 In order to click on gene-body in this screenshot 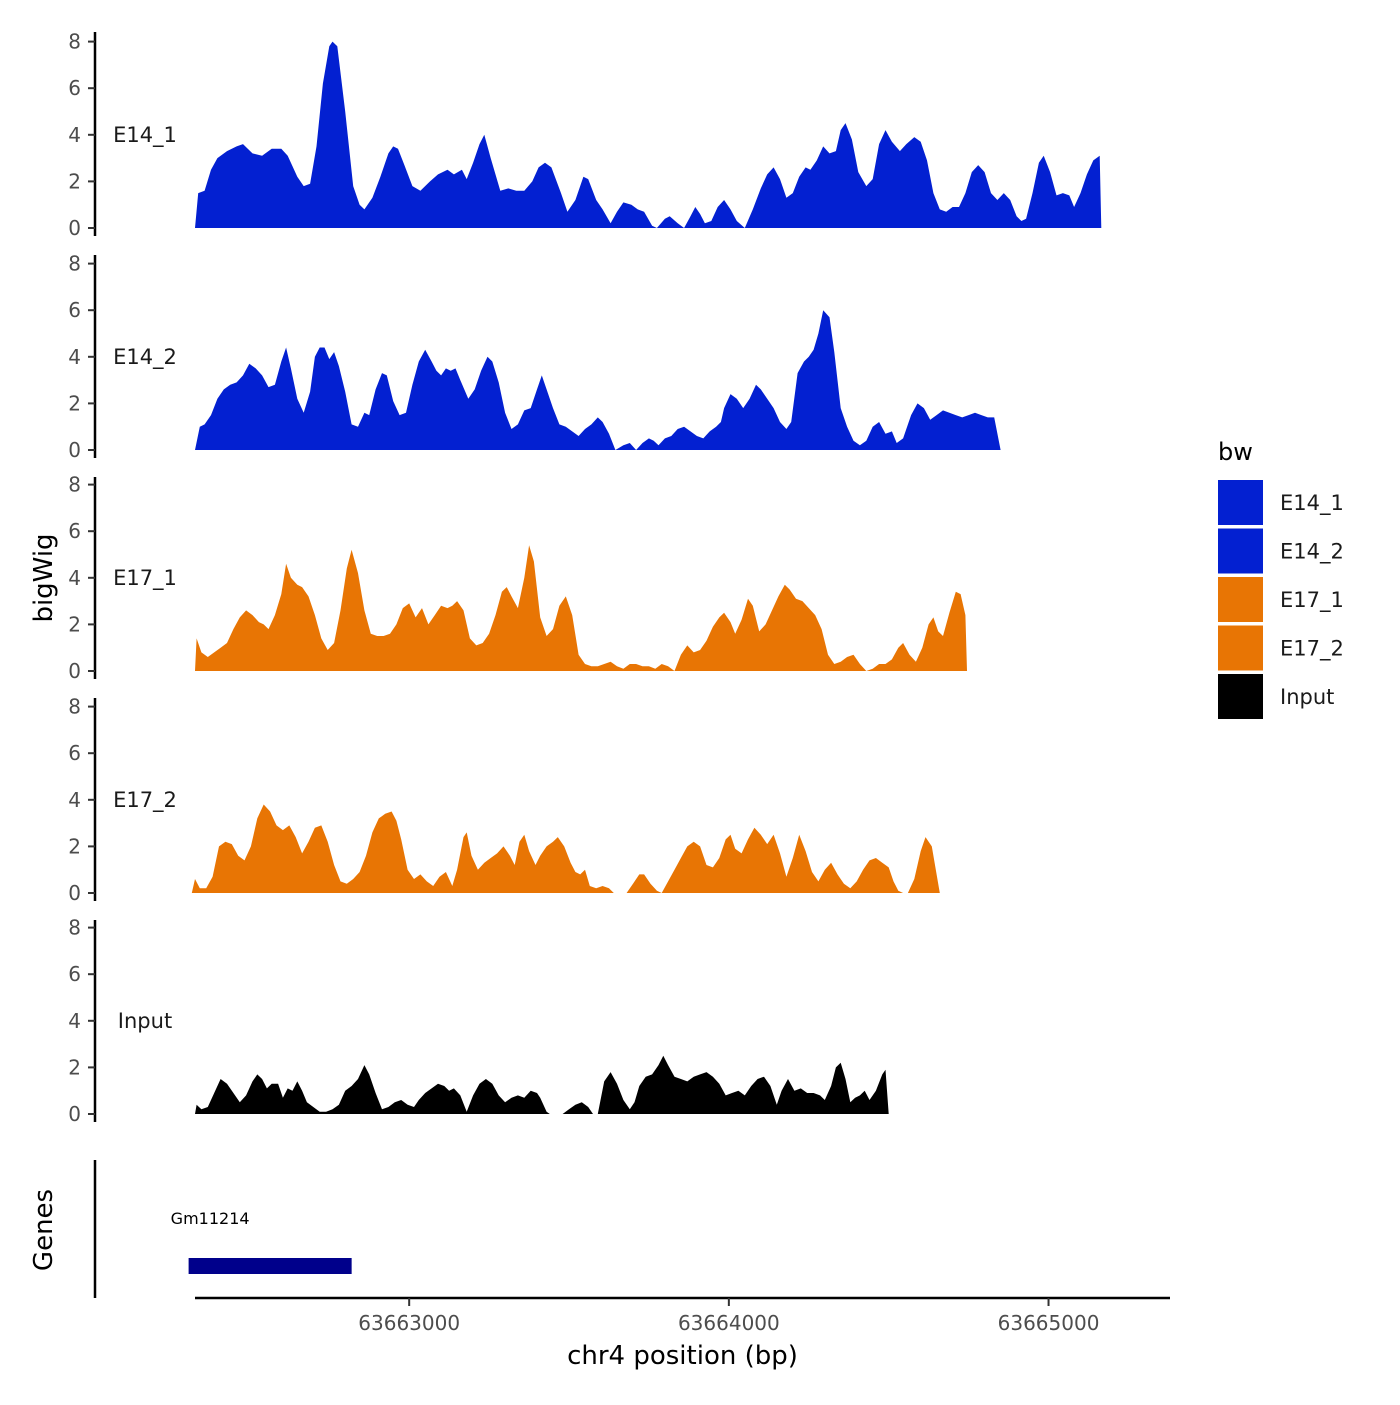, I will do `click(270, 1266)`.